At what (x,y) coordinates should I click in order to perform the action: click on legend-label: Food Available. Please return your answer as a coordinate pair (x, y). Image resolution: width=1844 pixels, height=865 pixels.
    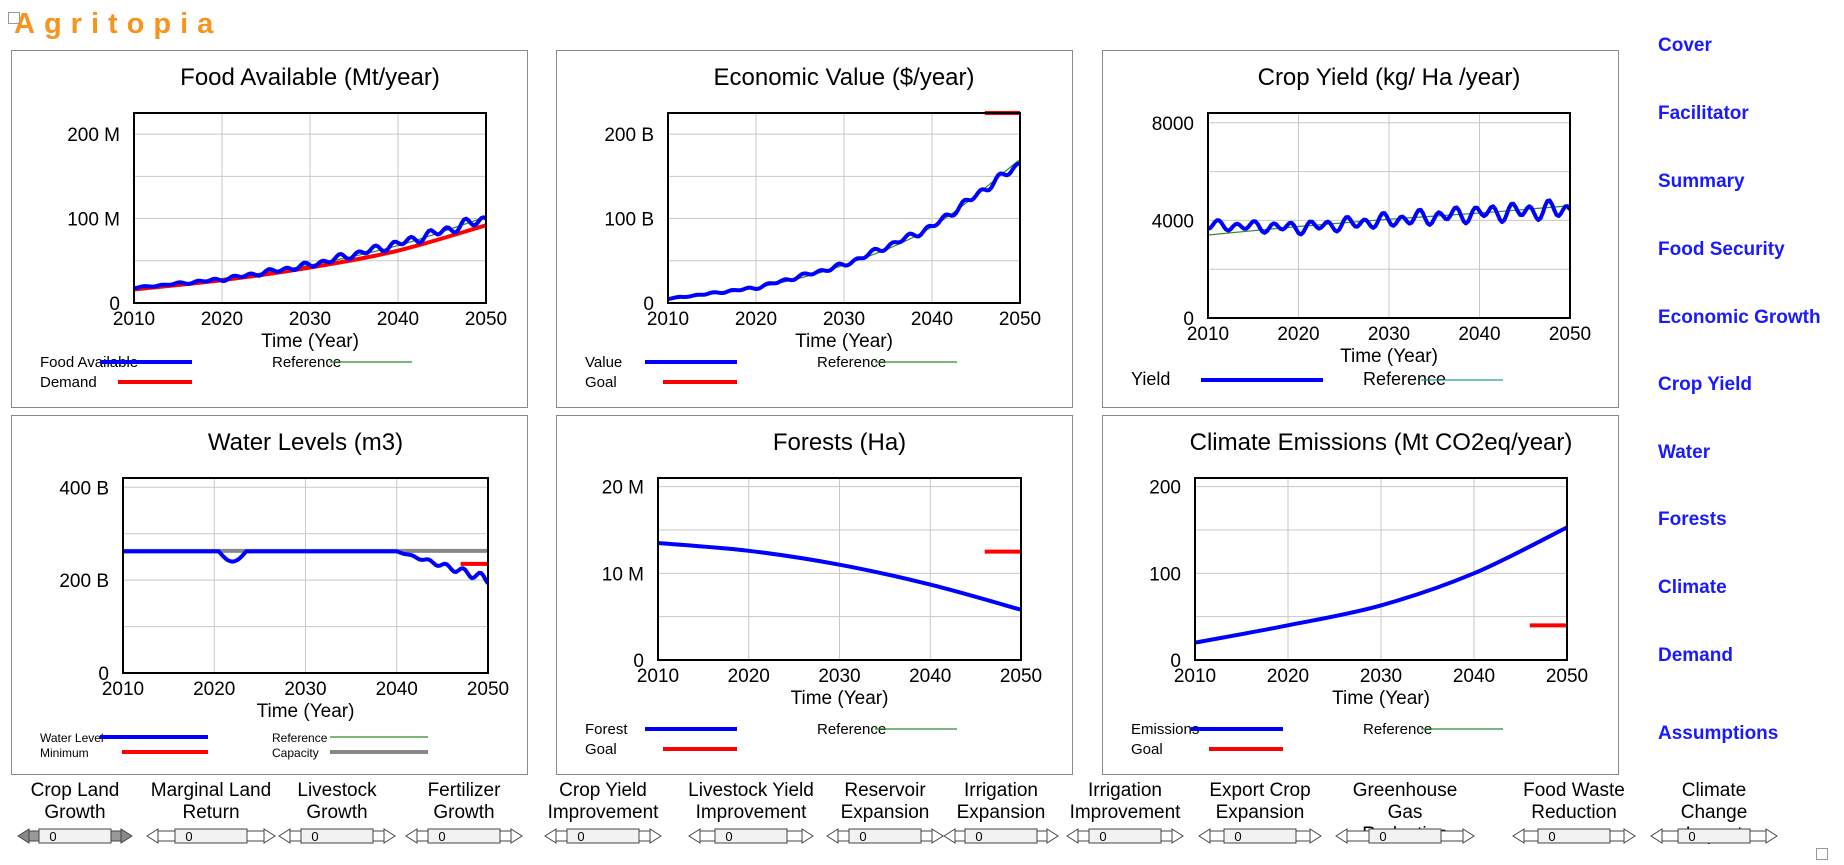
    Looking at the image, I should click on (89, 362).